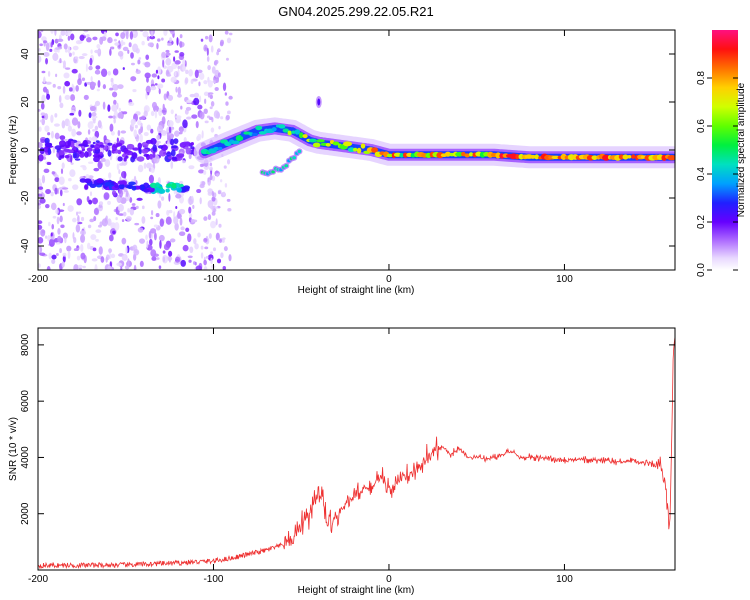 The image size is (750, 600). Describe the element at coordinates (13, 150) in the screenshot. I see `spectrogram-y-label: Frequency (Hz)` at that location.